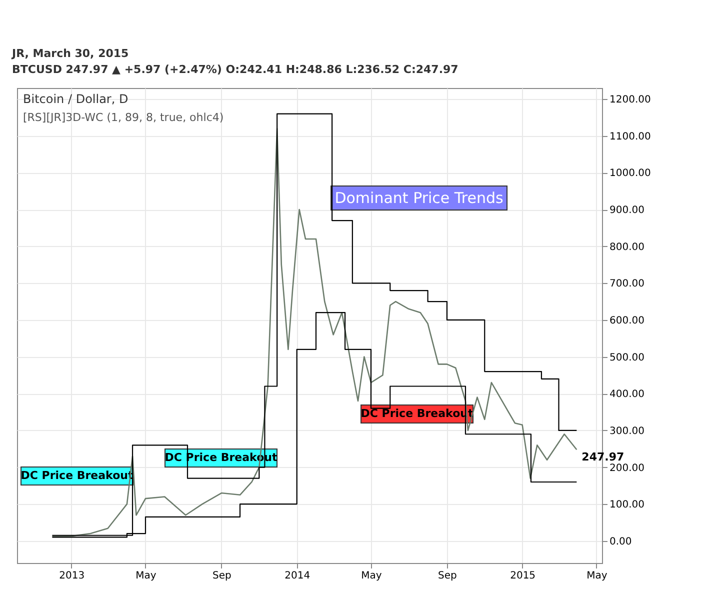  Describe the element at coordinates (627, 468) in the screenshot. I see `y-tick-label: 200.00` at that location.